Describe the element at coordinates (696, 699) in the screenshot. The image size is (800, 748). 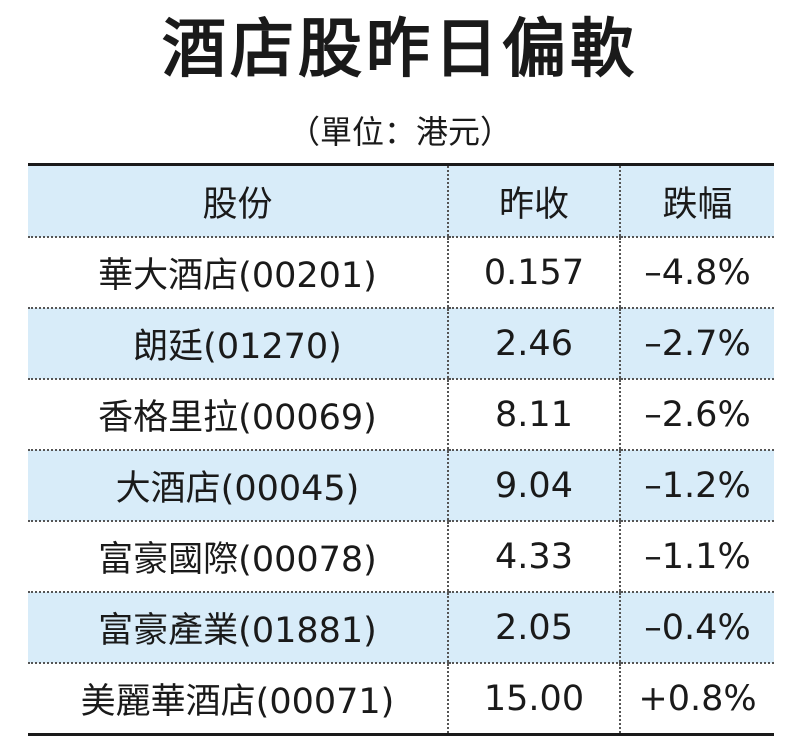
I see `cell-change: +0.8%` at that location.